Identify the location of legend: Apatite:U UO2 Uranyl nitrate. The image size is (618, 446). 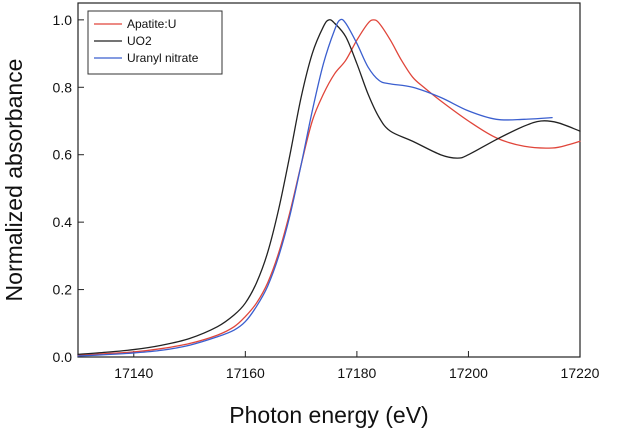
(155, 42).